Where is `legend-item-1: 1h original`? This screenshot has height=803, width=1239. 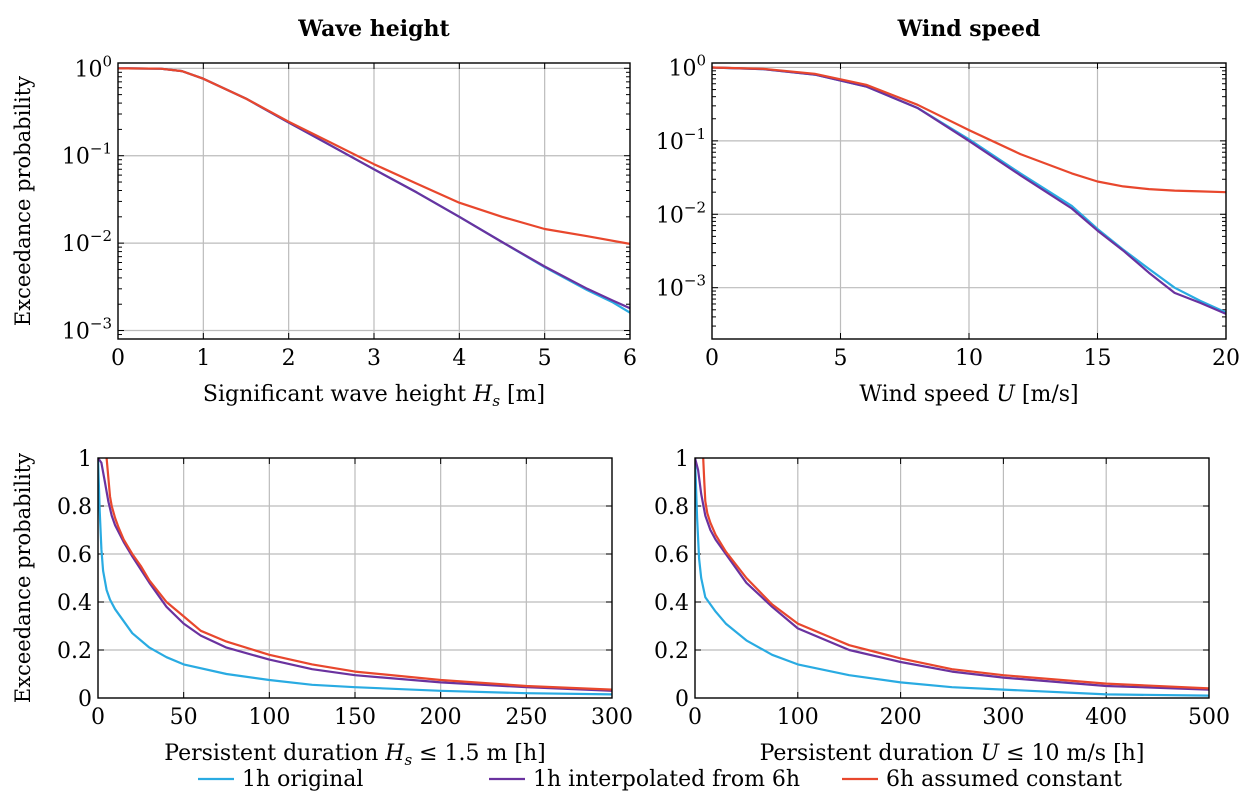
legend-item-1: 1h original is located at coordinates (280, 779).